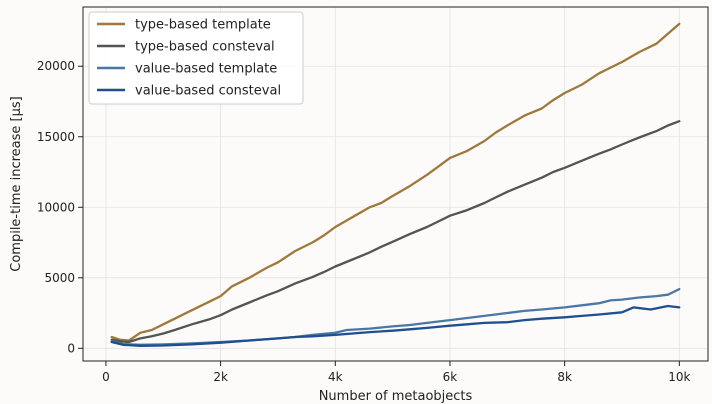  Describe the element at coordinates (56, 66) in the screenshot. I see `y-tick-label: 20000` at that location.